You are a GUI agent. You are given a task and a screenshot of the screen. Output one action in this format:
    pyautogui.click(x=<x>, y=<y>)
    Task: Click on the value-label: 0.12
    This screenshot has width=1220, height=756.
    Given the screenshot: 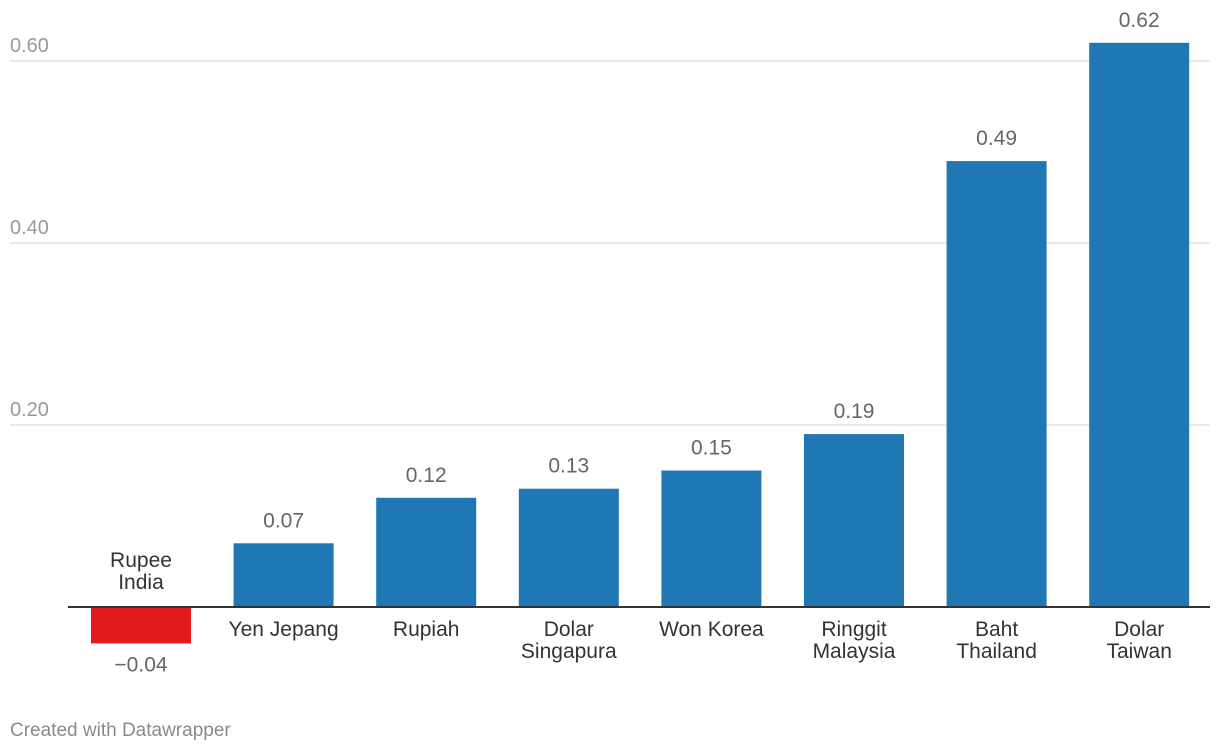 What is the action you would take?
    pyautogui.click(x=426, y=475)
    